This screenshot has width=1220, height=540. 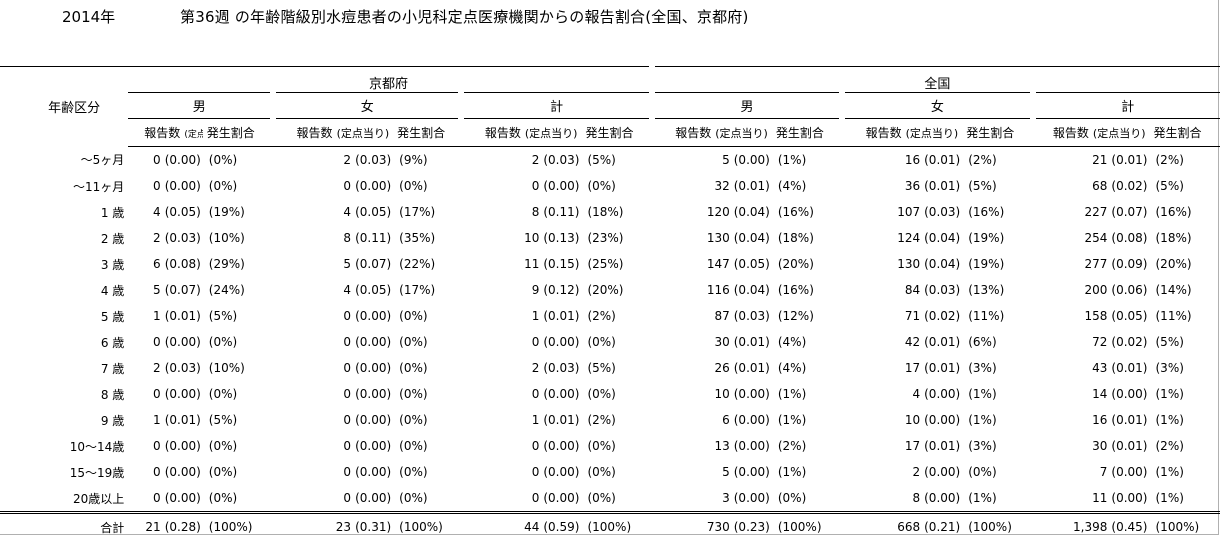 What do you see at coordinates (1091, 446) in the screenshot?
I see `count-cell: 30(0.01)` at bounding box center [1091, 446].